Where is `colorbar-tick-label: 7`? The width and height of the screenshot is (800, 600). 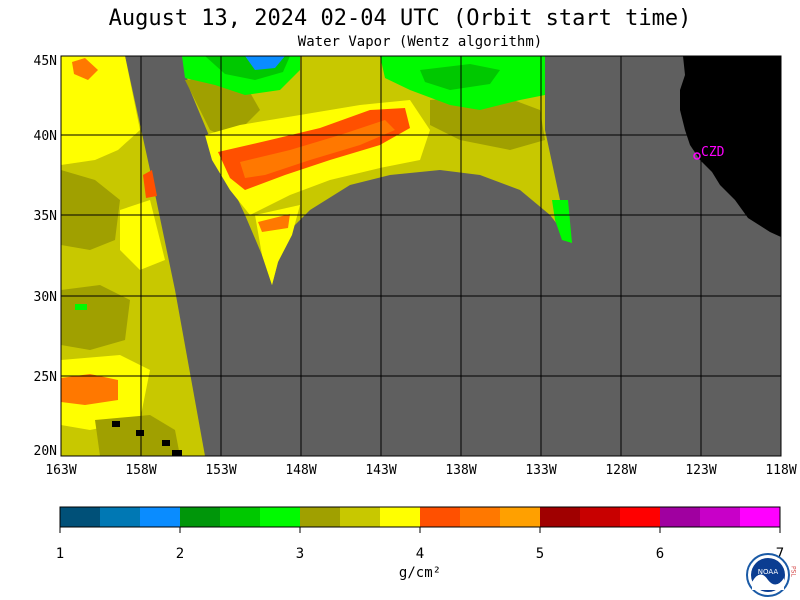
colorbar-tick-label: 7 is located at coordinates (780, 554).